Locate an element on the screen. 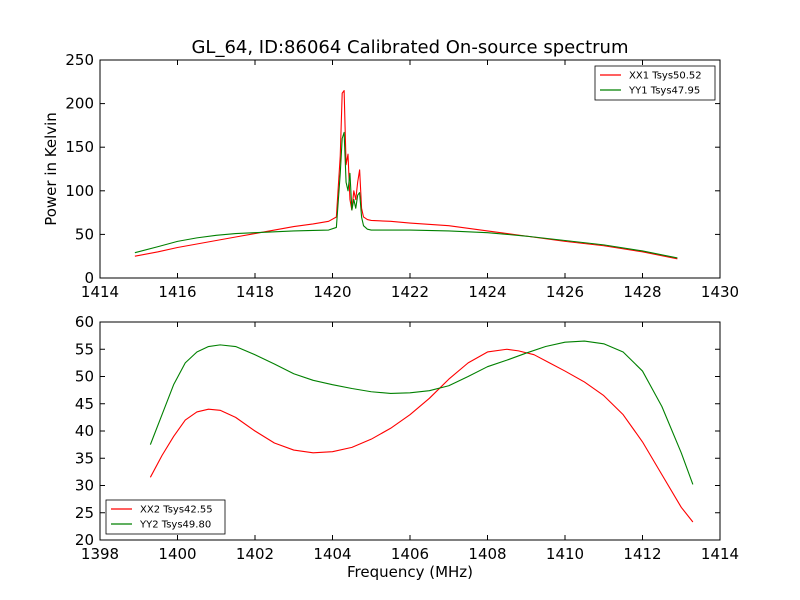  x-tick-label: 1402 is located at coordinates (255, 554).